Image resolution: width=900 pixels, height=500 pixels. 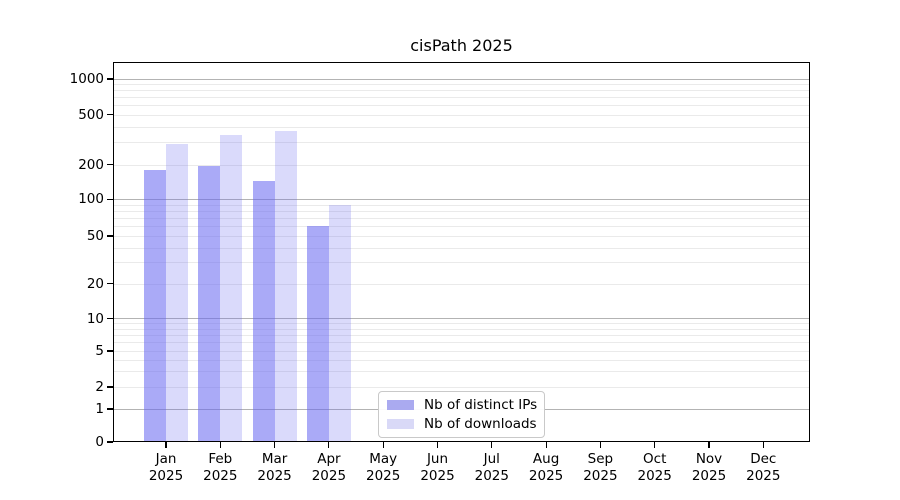 I want to click on x-tick-label: Sep 2025, so click(x=600, y=467).